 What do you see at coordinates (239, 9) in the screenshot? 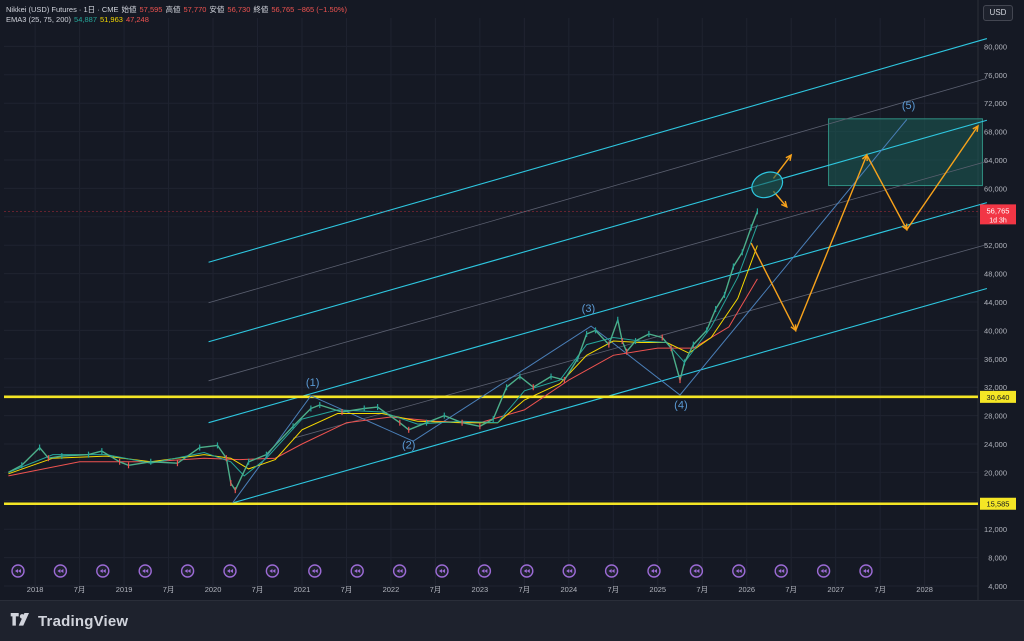
I see `legend-low: 56,730` at bounding box center [239, 9].